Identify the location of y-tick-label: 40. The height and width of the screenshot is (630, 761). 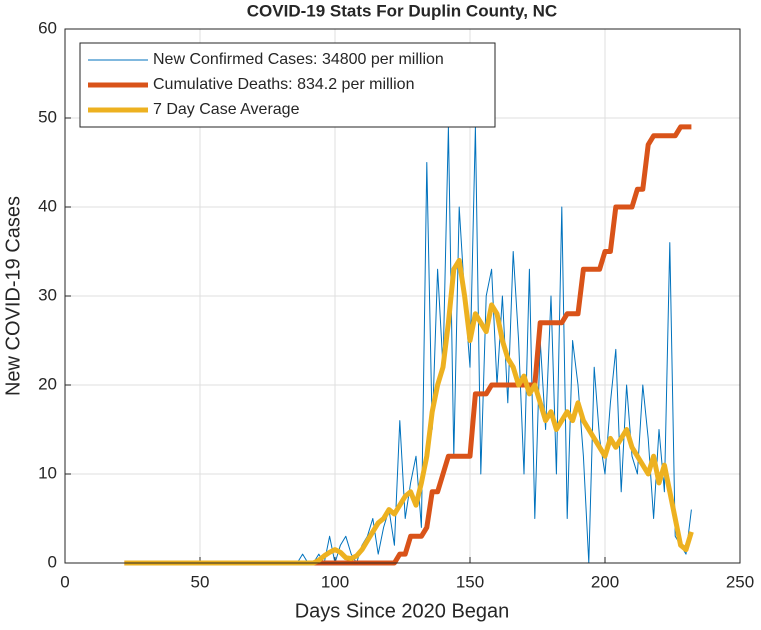
(47, 205).